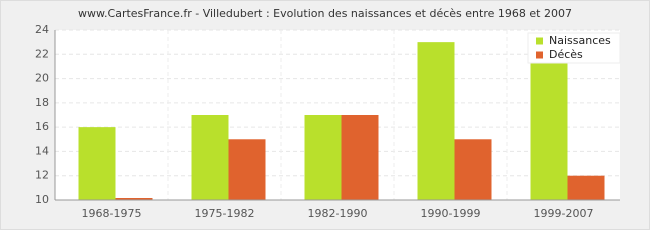 The height and width of the screenshot is (240, 650). Describe the element at coordinates (112, 213) in the screenshot. I see `x-tick-label: 1968-1975` at that location.